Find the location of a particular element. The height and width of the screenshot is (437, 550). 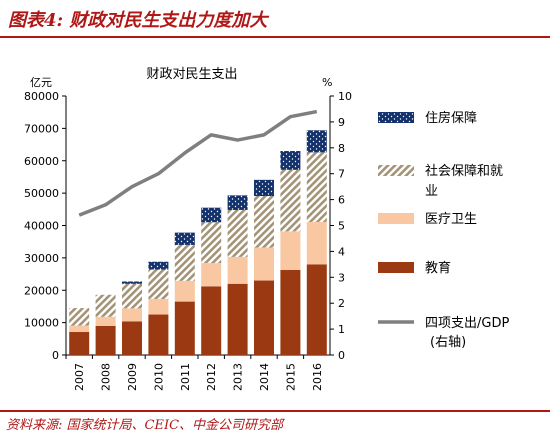

y-left-tick-label: 30000 is located at coordinates (41, 258).